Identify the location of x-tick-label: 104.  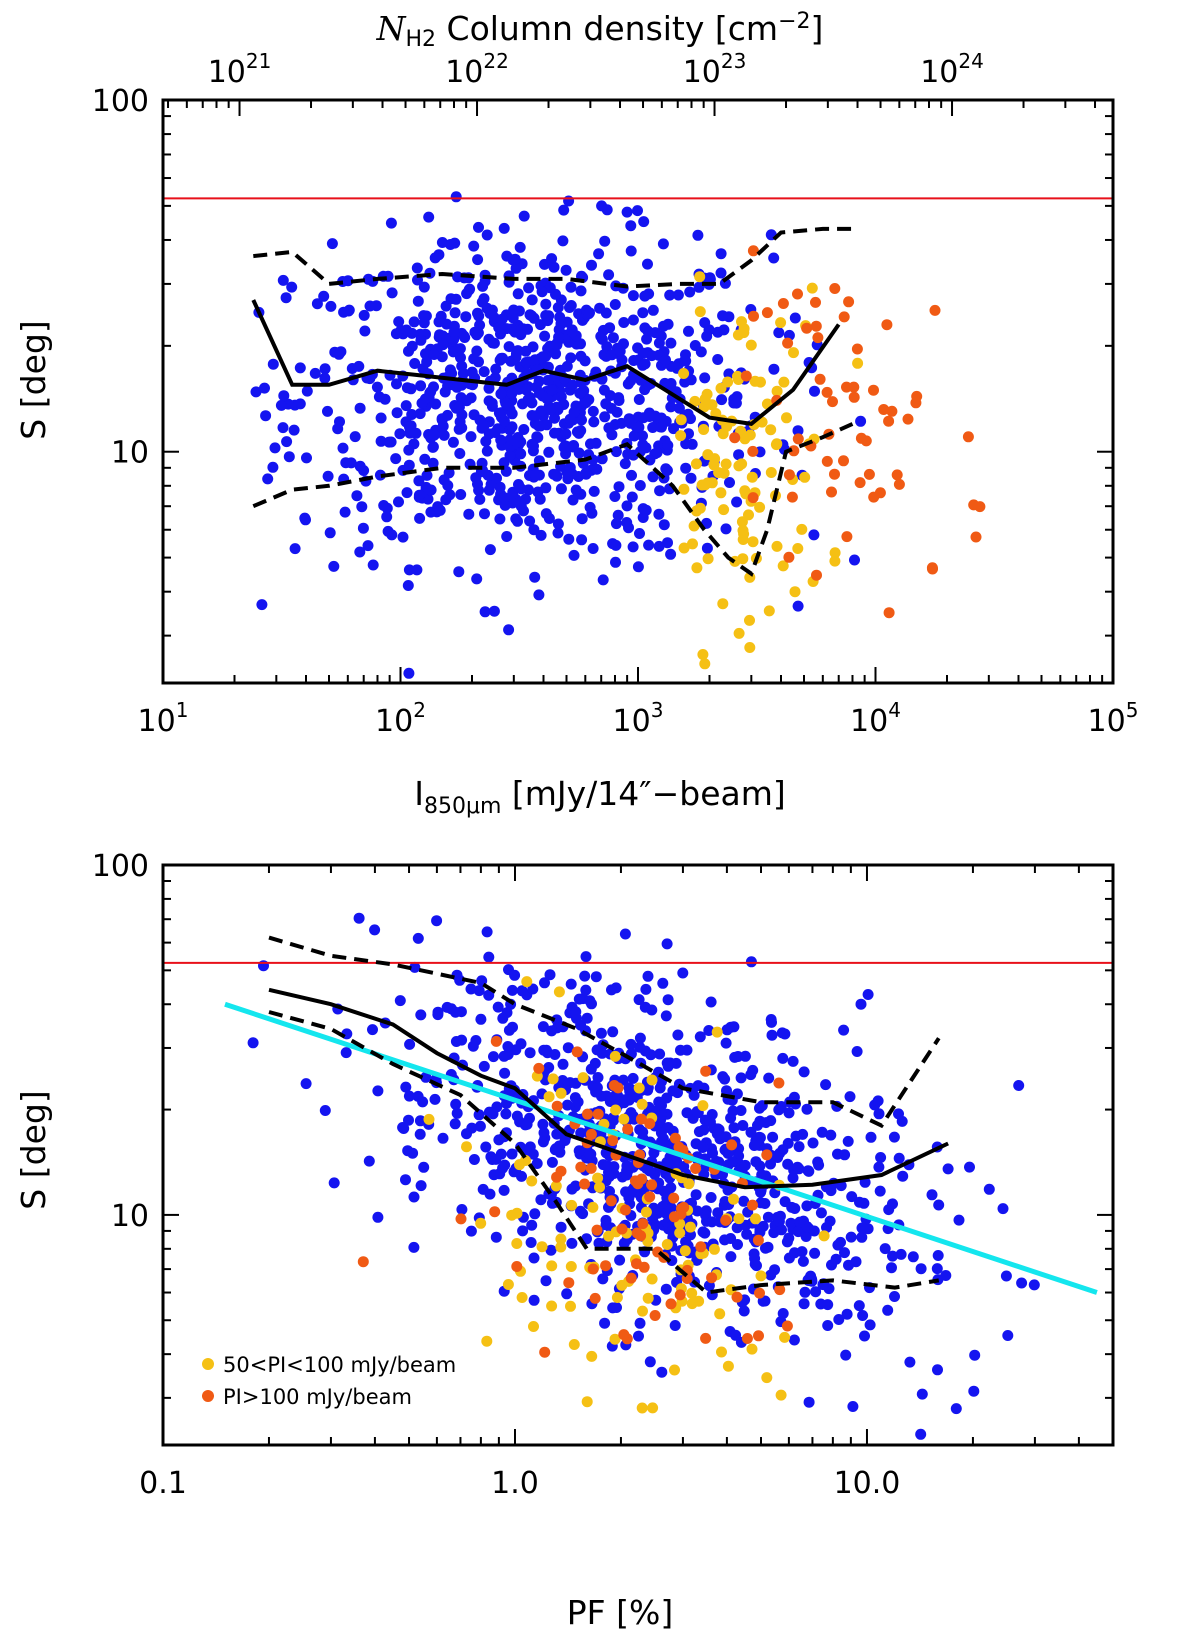
(875, 718).